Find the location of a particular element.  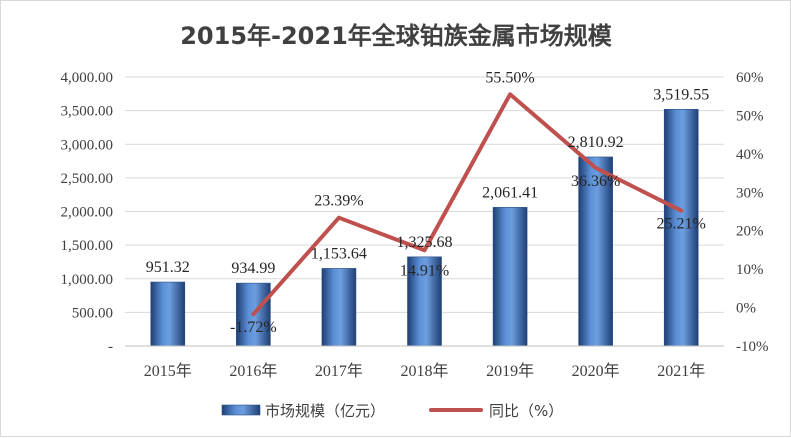

legend-bar-swatch is located at coordinates (241, 410).